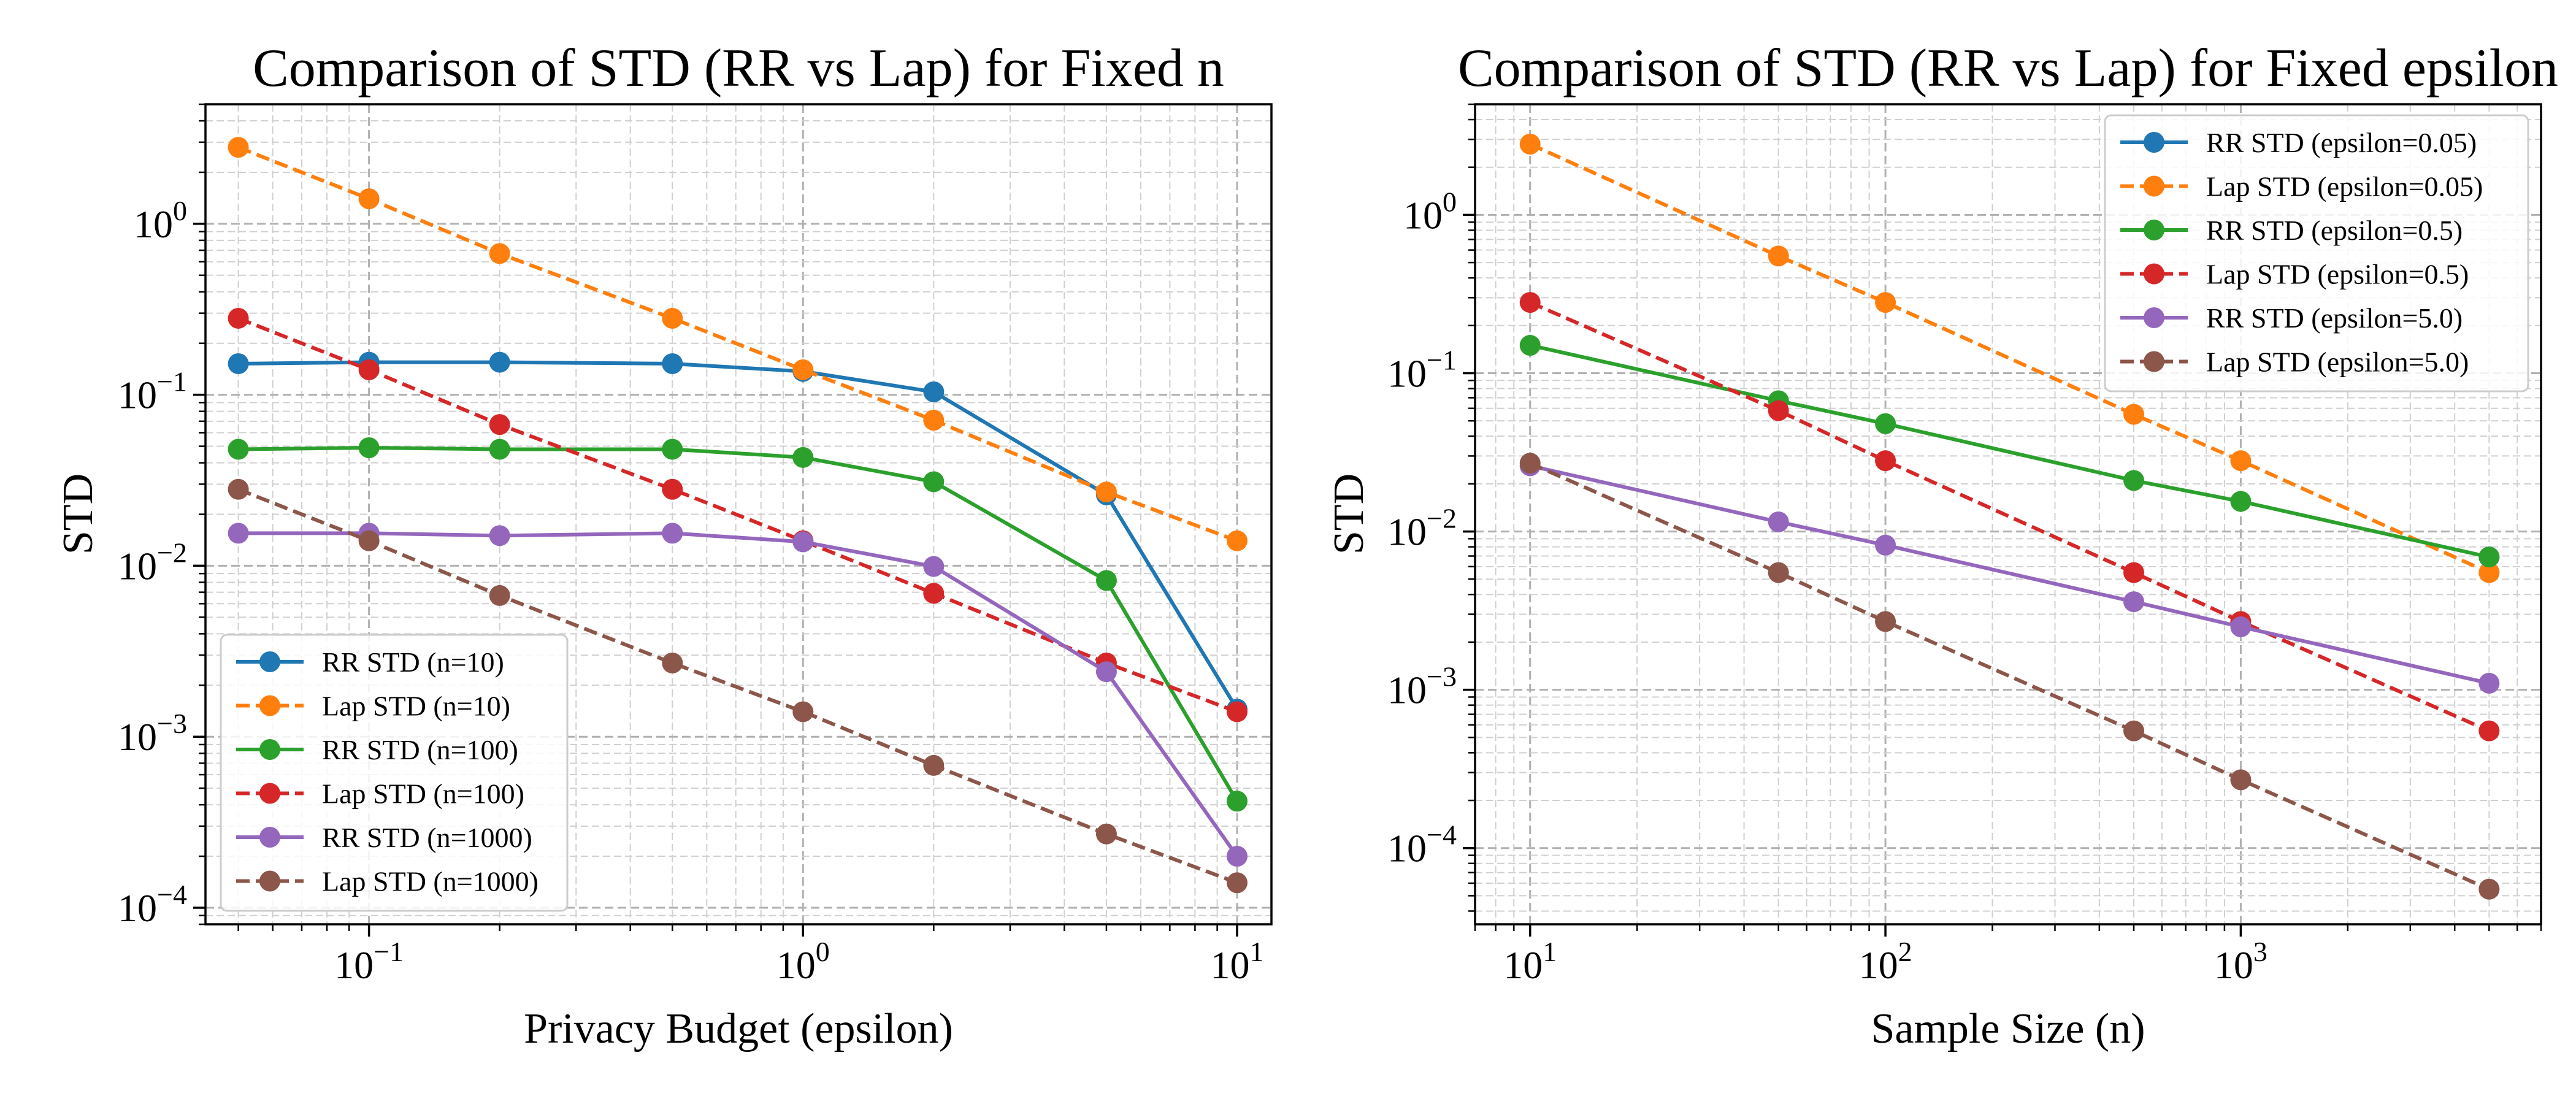 Image resolution: width=2576 pixels, height=1104 pixels. Describe the element at coordinates (380, 794) in the screenshot. I see `legend-item: Lap STD (n=100)` at that location.